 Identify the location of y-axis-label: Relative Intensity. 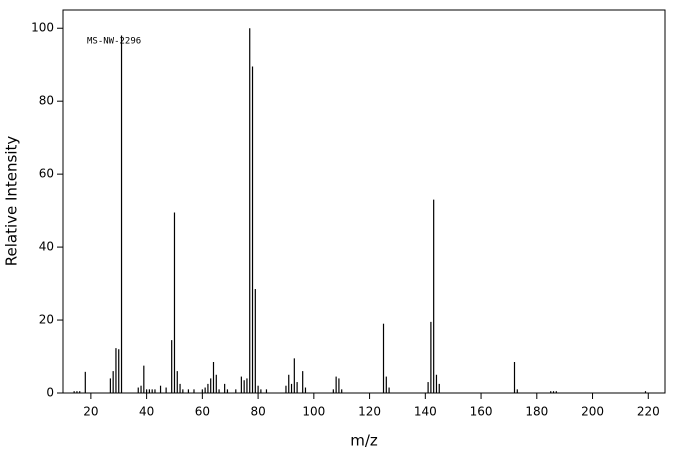
(12, 201).